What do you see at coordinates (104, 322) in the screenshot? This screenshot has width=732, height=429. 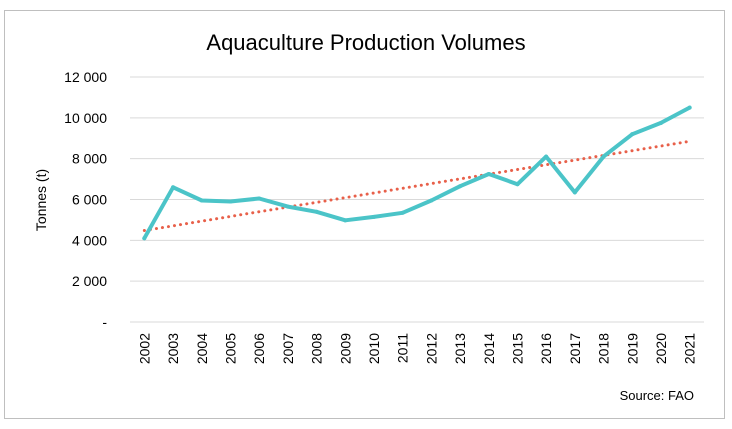 I see `y-tick-label: -` at bounding box center [104, 322].